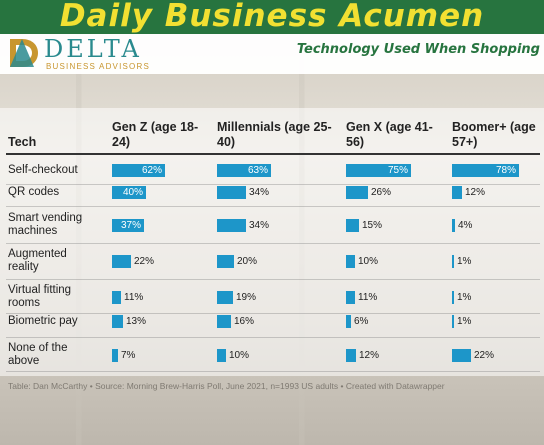  I want to click on bar-self-checkout-col3, so click(485, 170).